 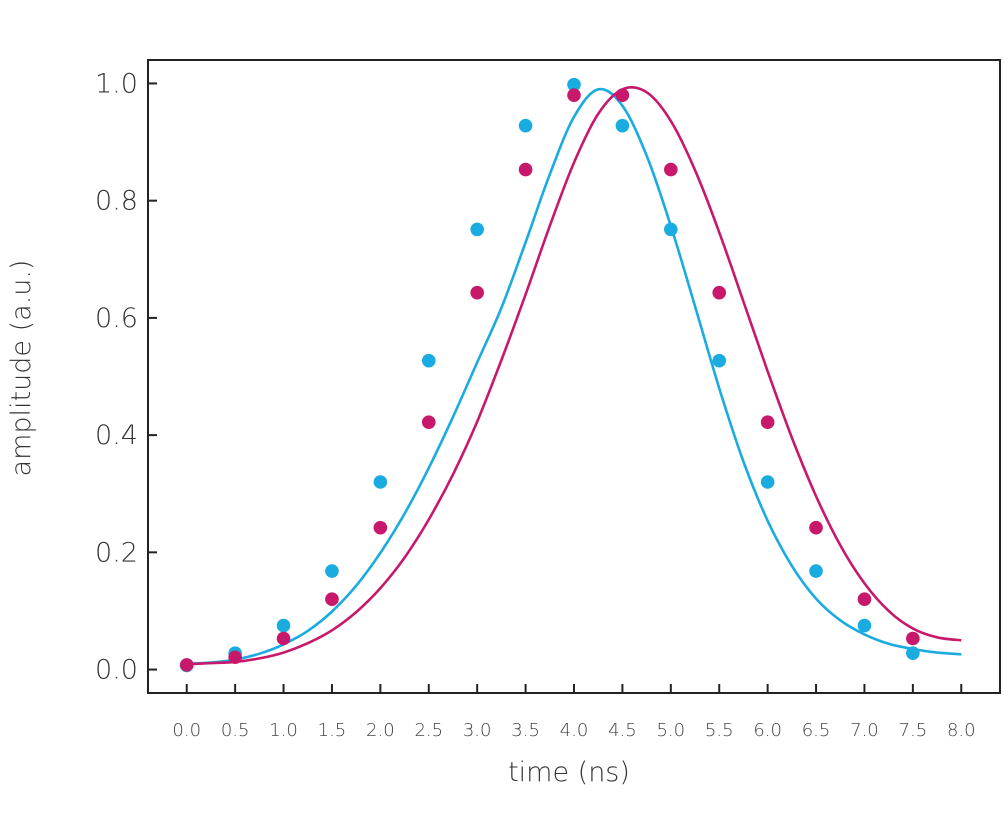 I want to click on y-tick-label: 0.8, so click(x=116, y=201).